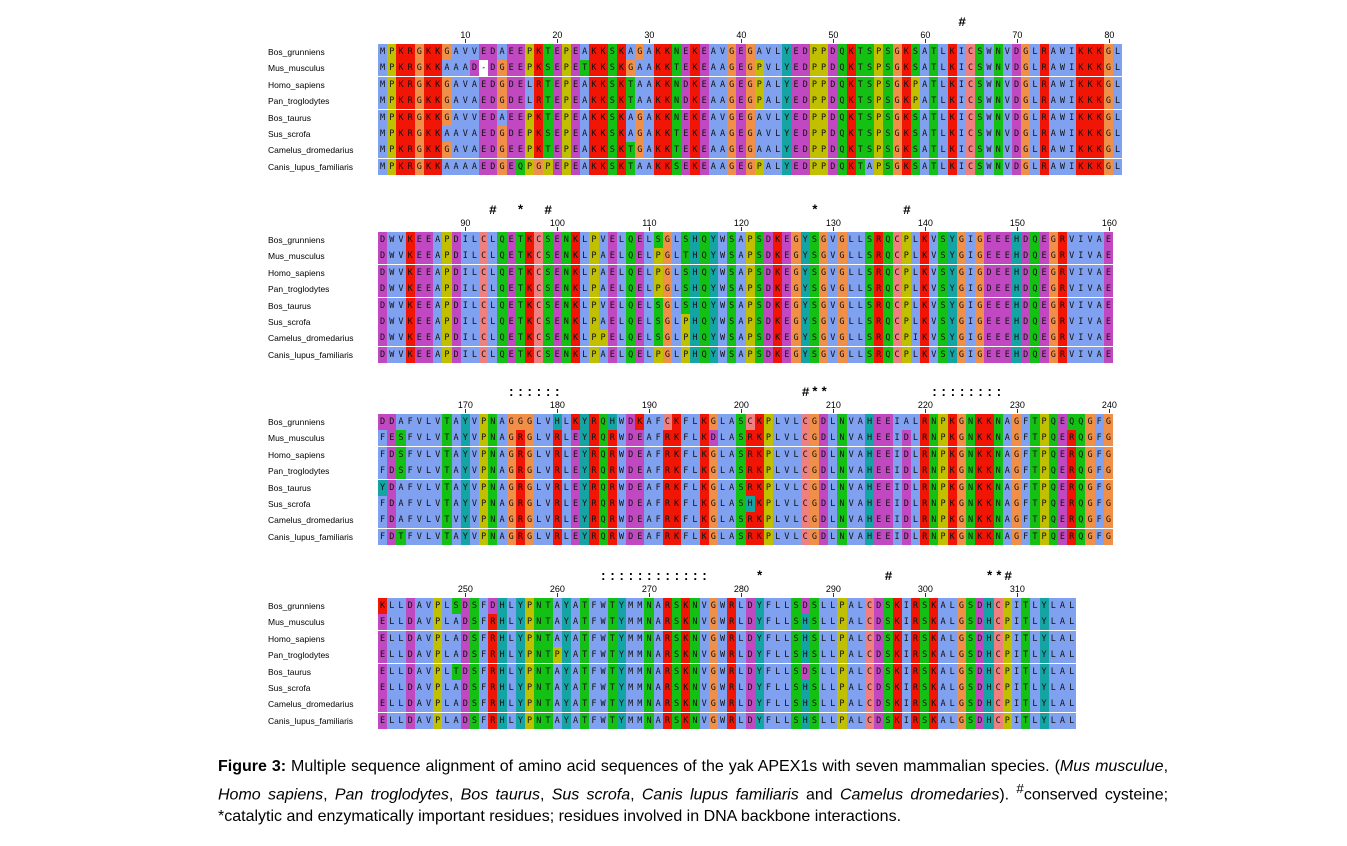  What do you see at coordinates (962, 22) in the screenshot?
I see `residue-mark: #` at bounding box center [962, 22].